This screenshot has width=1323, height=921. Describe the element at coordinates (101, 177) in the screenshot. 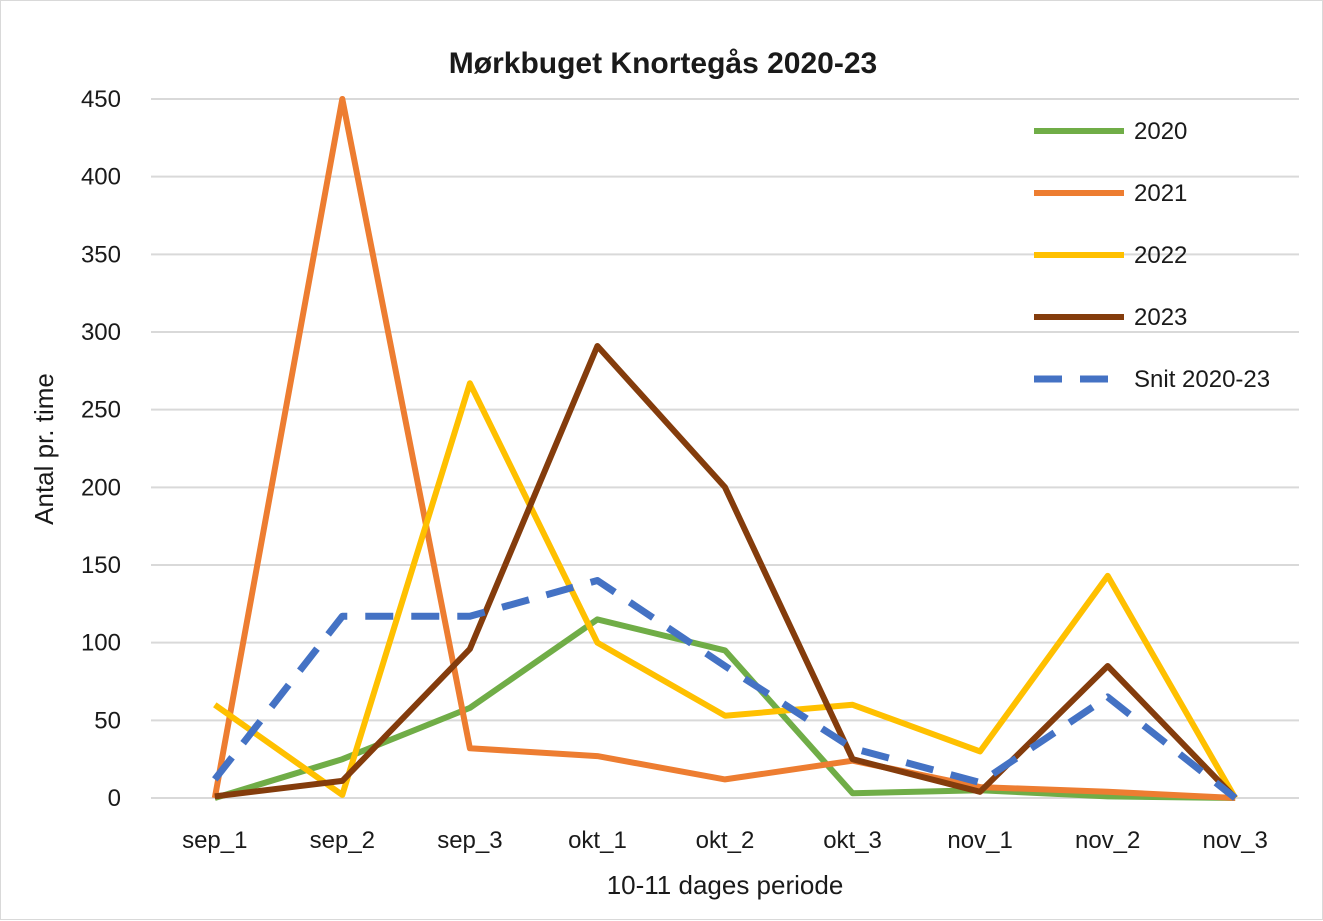

I see `y-tick-label: 400` at that location.